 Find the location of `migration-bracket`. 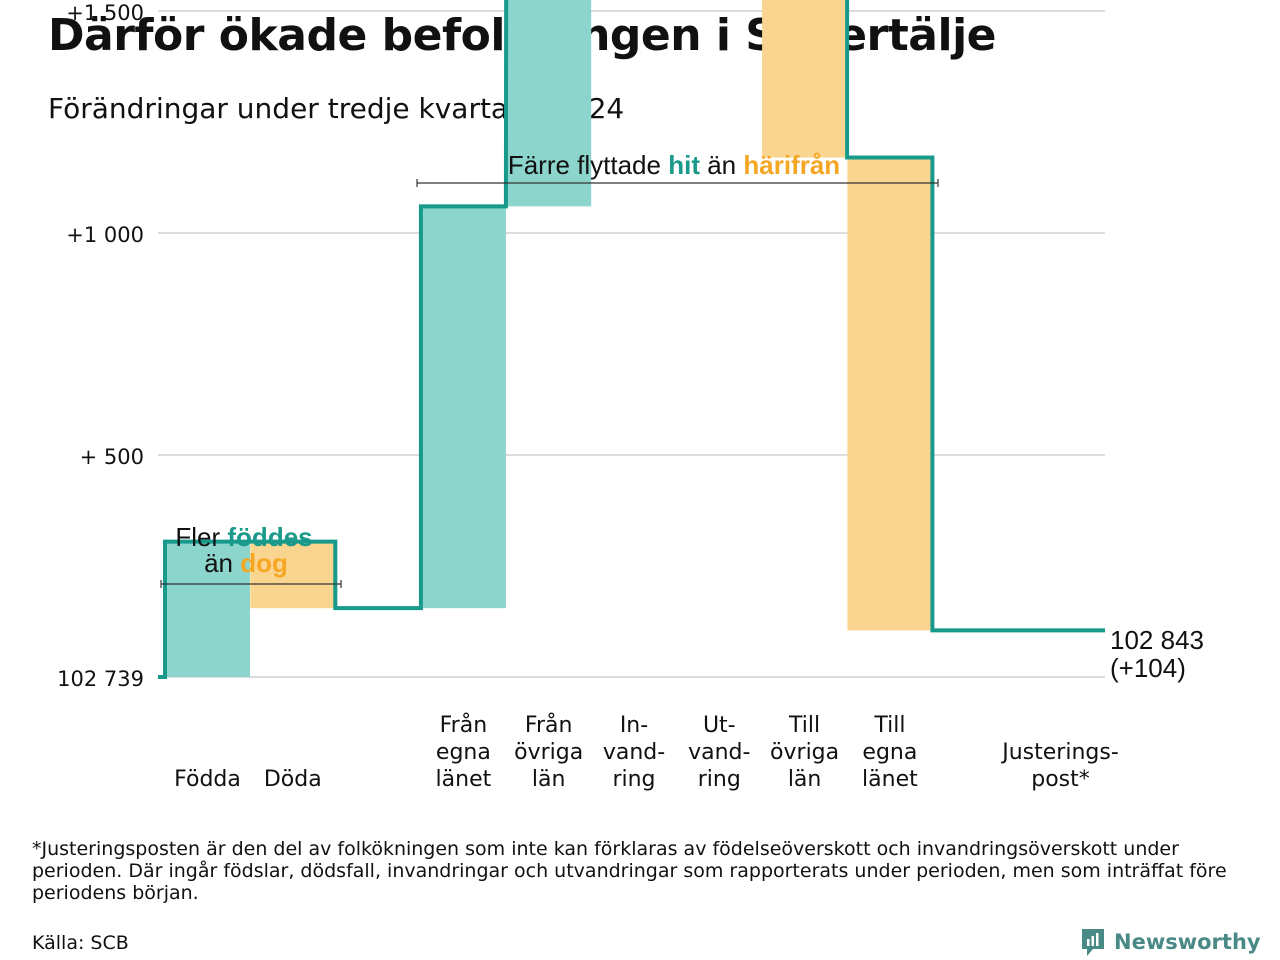

migration-bracket is located at coordinates (677, 183).